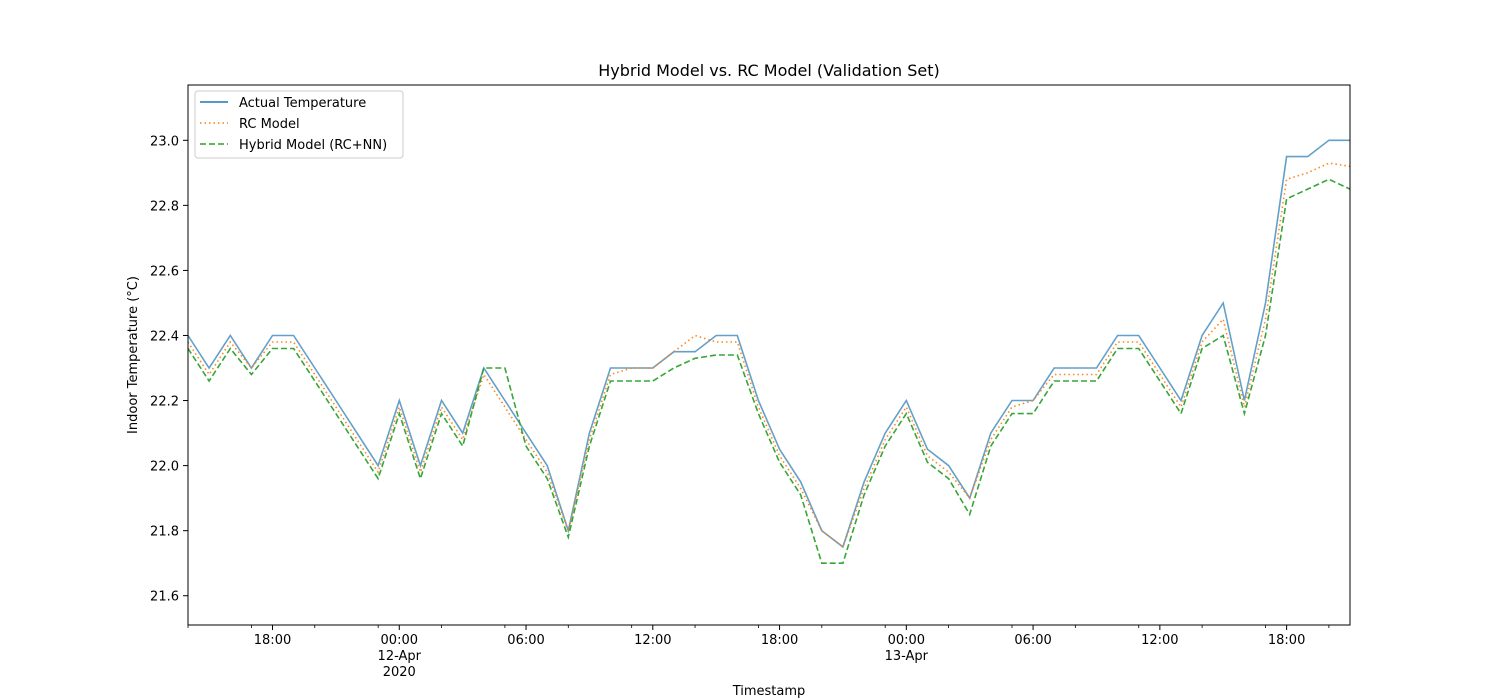 Image resolution: width=1500 pixels, height=700 pixels. What do you see at coordinates (269, 124) in the screenshot?
I see `legend-label-1: RC Model` at bounding box center [269, 124].